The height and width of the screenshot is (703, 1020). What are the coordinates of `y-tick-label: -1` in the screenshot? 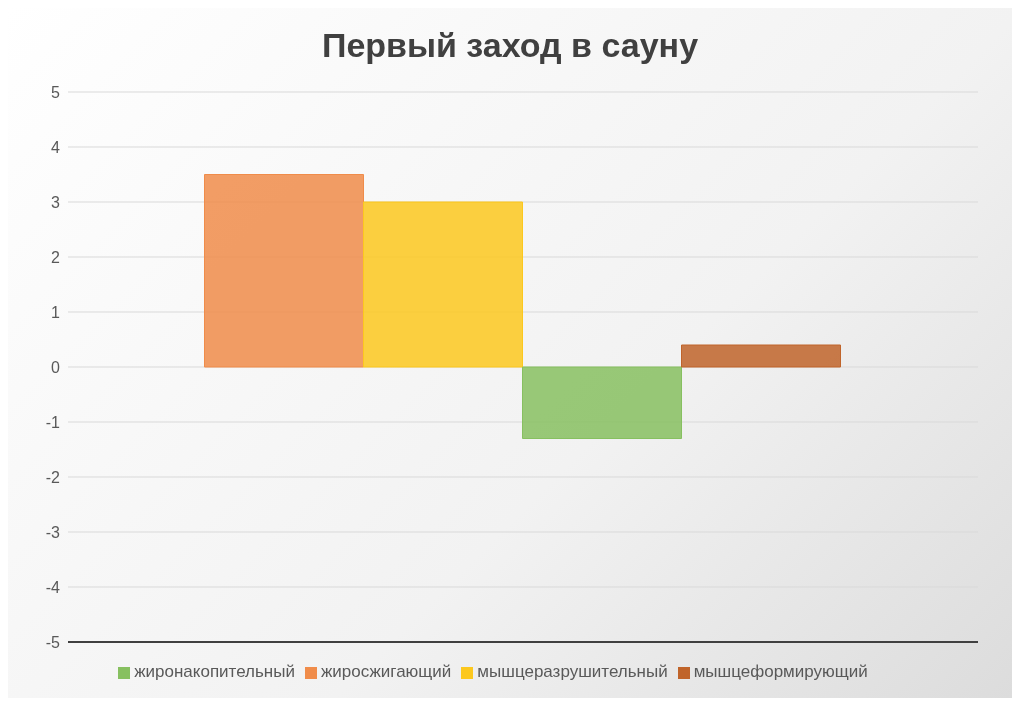 It's located at (53, 422).